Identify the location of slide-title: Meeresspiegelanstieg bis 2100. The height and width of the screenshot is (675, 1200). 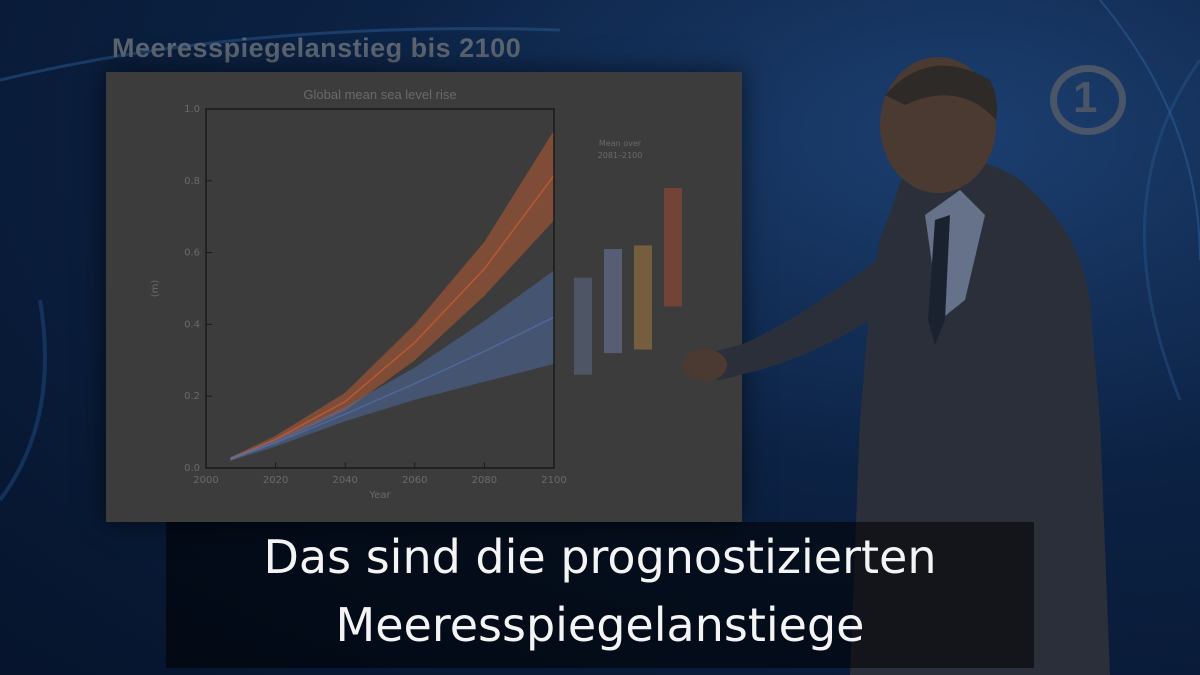
(317, 48).